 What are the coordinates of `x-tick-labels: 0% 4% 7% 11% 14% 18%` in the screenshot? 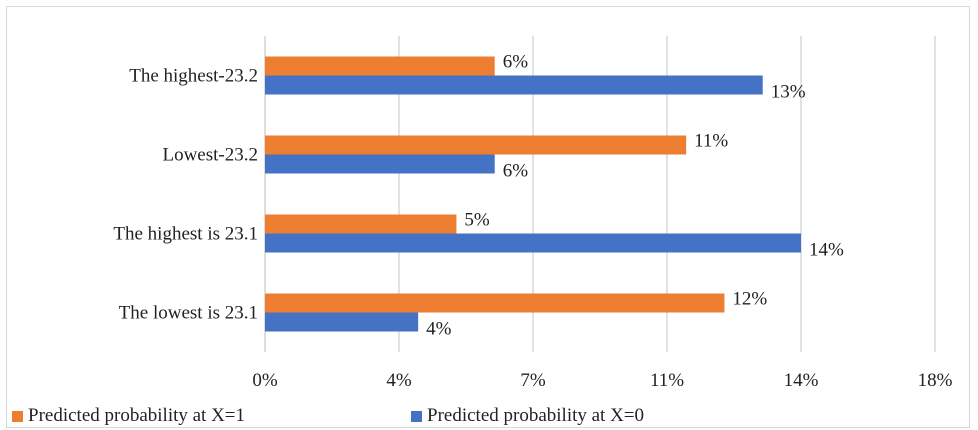 It's located at (602, 380).